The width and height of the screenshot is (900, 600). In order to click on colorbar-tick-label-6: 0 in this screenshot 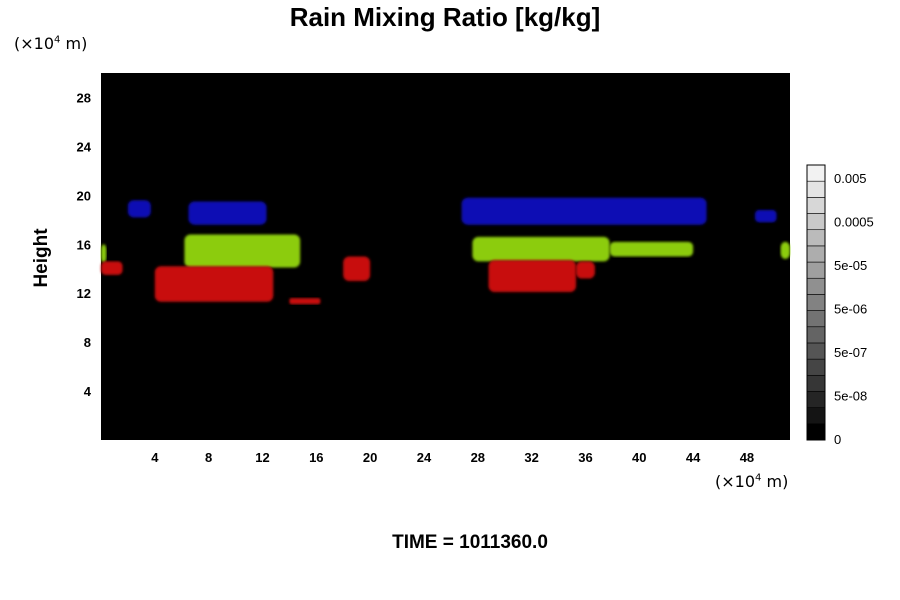, I will do `click(837, 439)`.